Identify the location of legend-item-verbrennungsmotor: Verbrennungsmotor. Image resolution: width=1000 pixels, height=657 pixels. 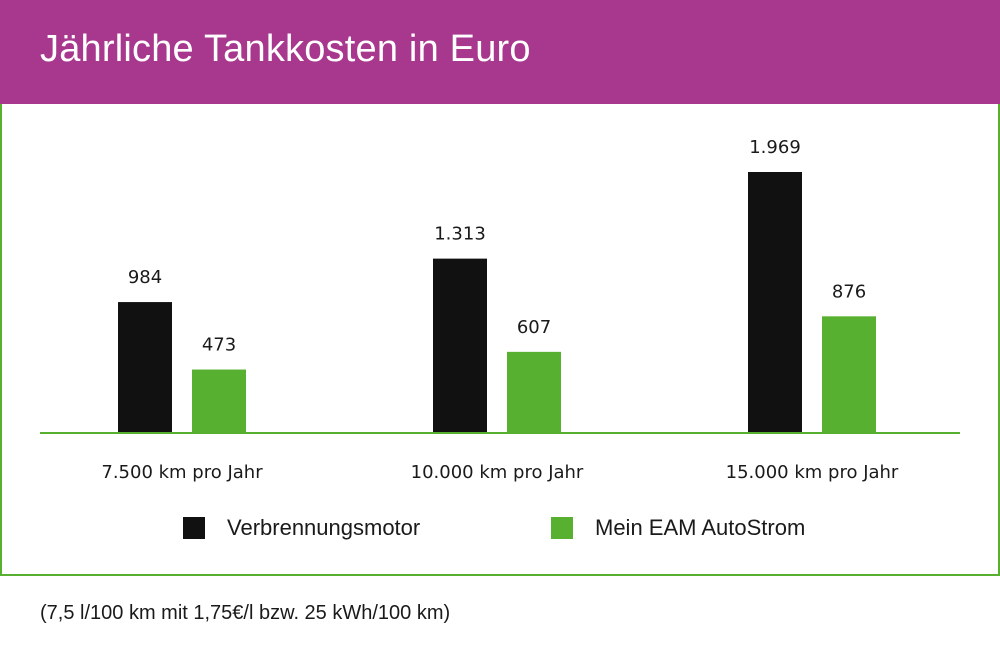
(301, 528).